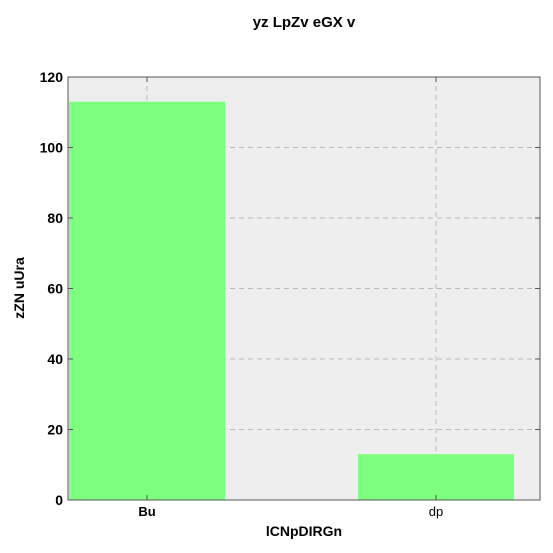 This screenshot has height=553, width=553. I want to click on y-tick-label: 80, so click(55, 218).